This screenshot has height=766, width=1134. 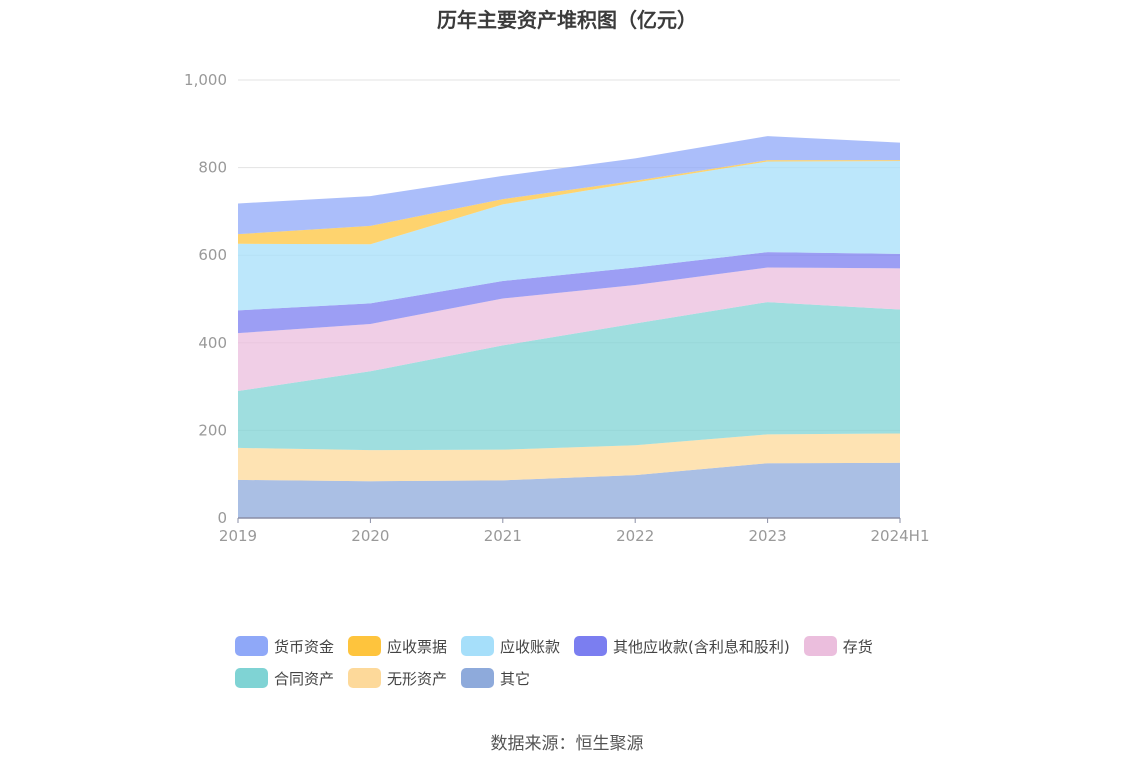 What do you see at coordinates (567, 20) in the screenshot?
I see `chart-title: 历年主要资产堆积图（亿元）` at bounding box center [567, 20].